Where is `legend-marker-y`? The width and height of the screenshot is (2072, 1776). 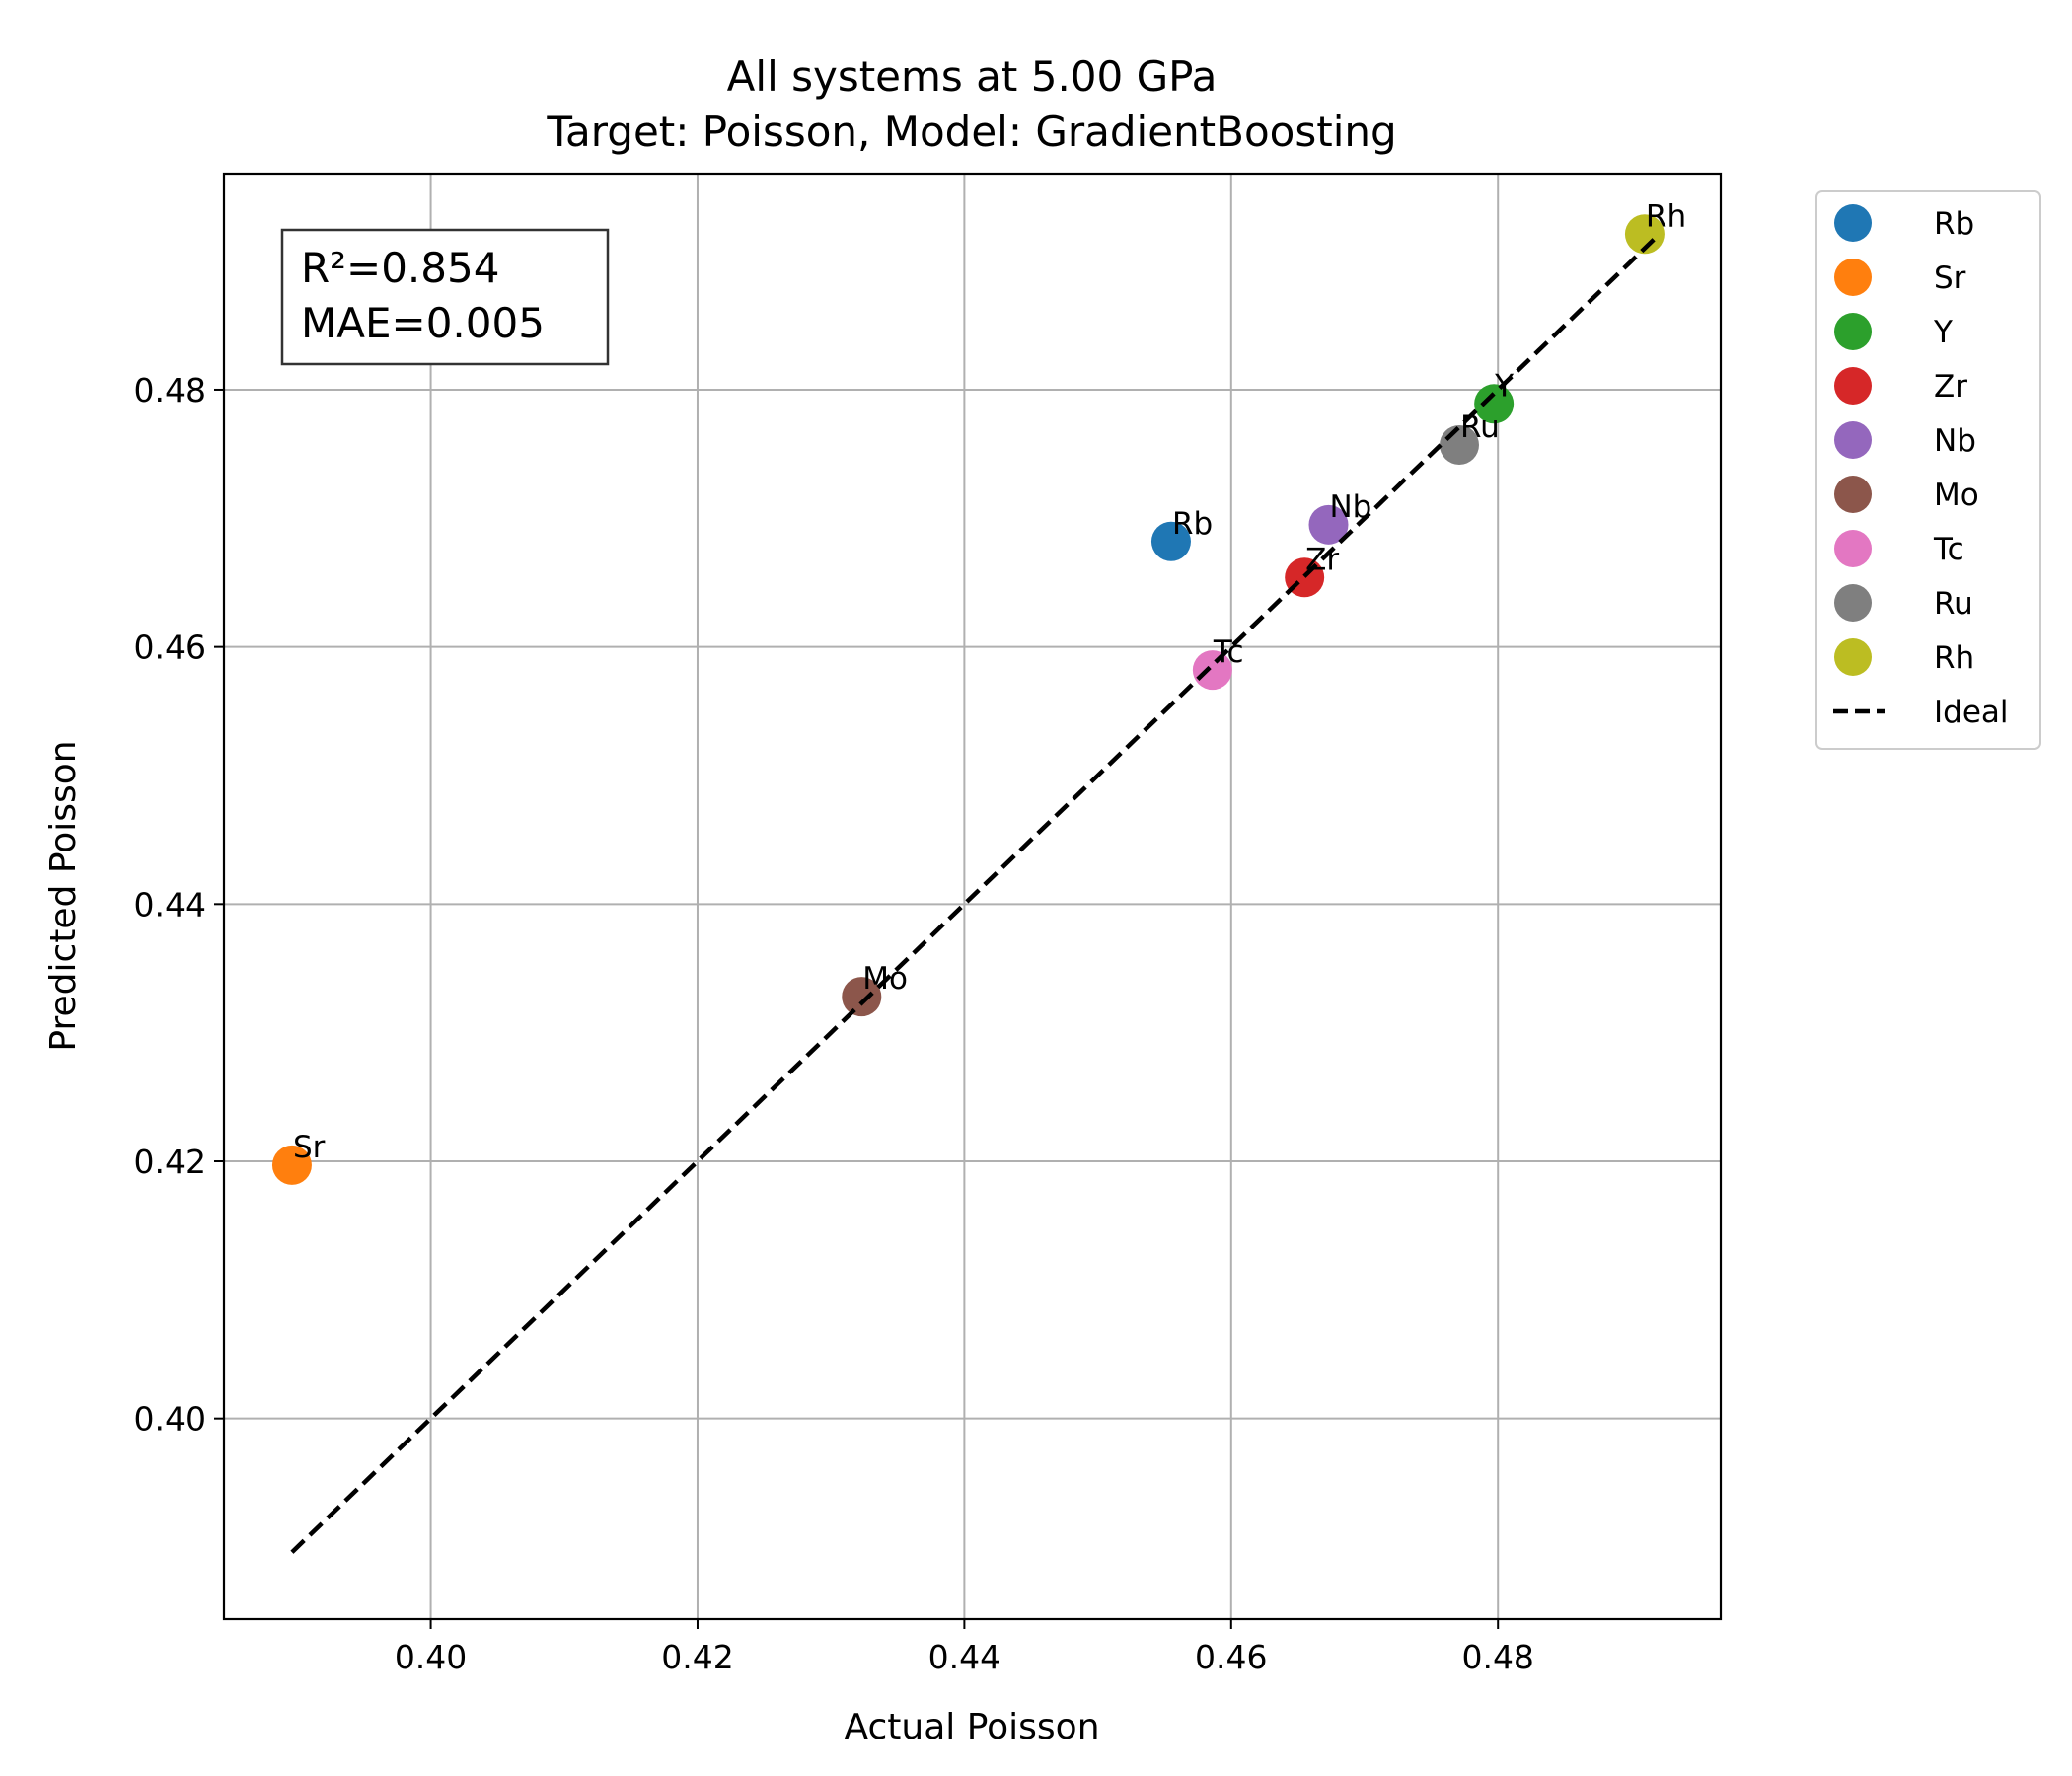 legend-marker-y is located at coordinates (1853, 331).